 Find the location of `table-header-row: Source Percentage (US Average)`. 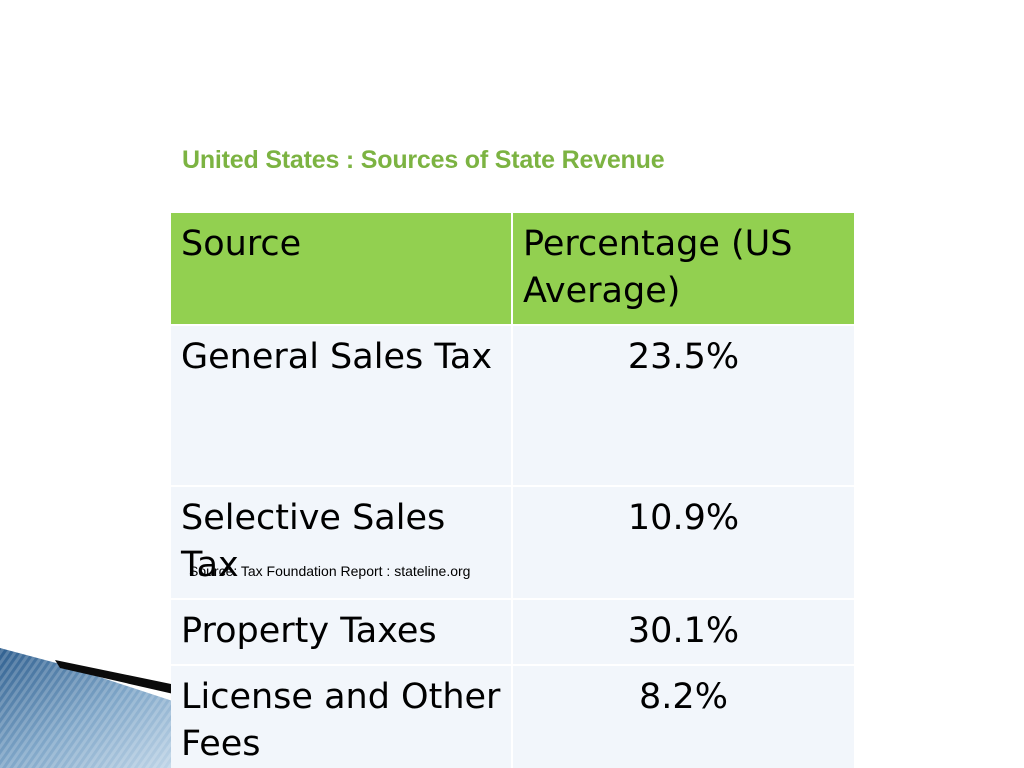

table-header-row: Source Percentage (US Average) is located at coordinates (512, 269).